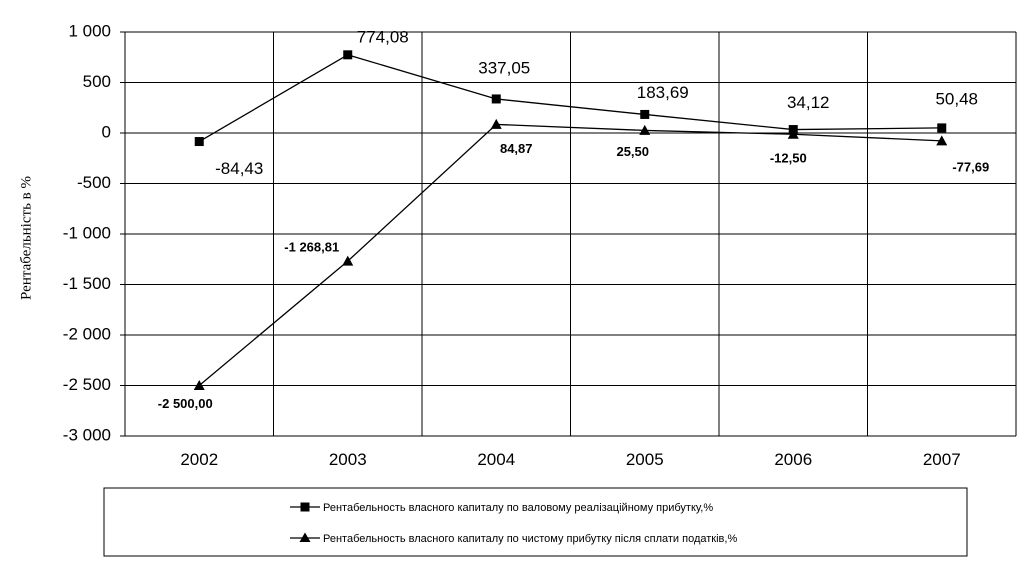 This screenshot has height=568, width=1020. What do you see at coordinates (516, 148) in the screenshot?
I see `data-label-series-2: 84,87` at bounding box center [516, 148].